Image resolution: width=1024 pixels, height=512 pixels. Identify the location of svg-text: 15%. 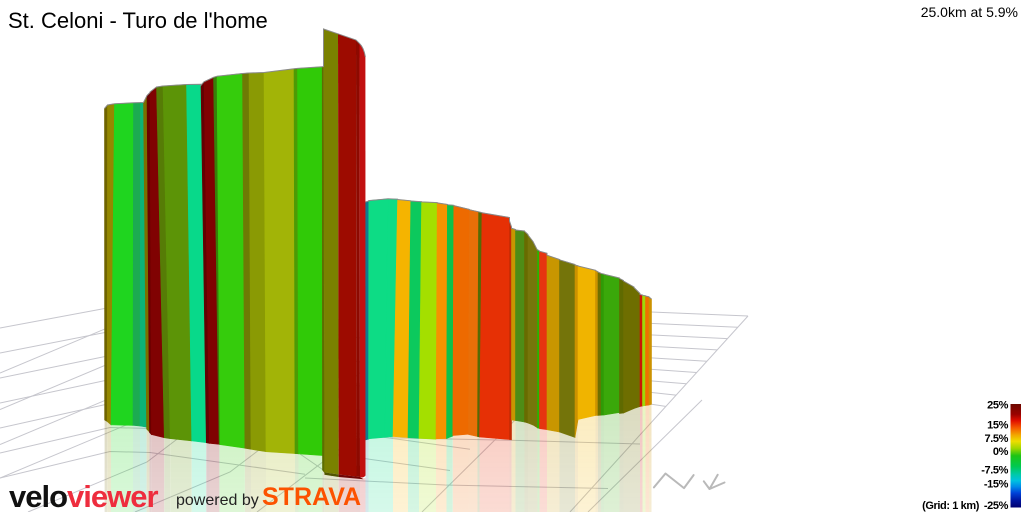
(997, 426).